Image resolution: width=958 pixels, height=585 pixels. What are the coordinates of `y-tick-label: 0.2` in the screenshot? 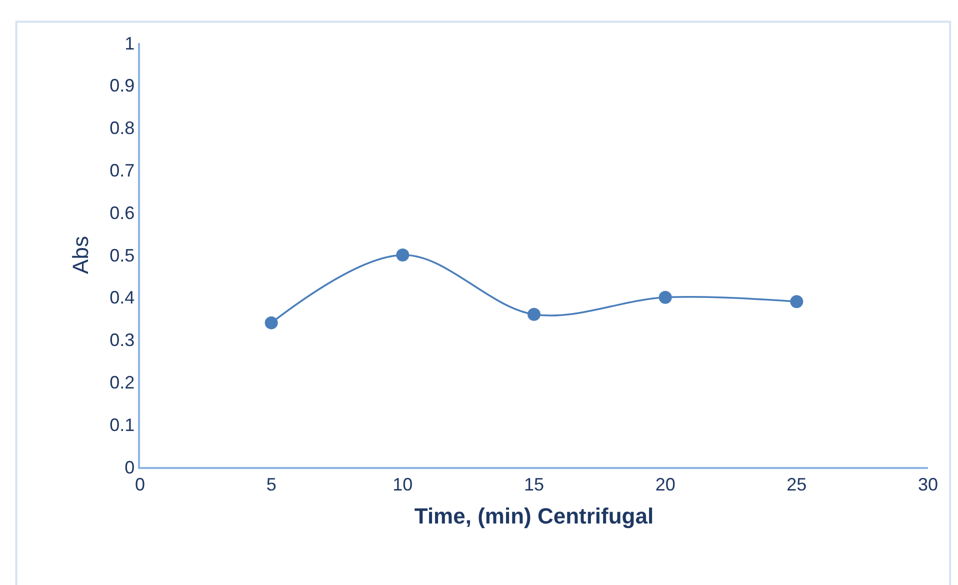 It's located at (122, 382).